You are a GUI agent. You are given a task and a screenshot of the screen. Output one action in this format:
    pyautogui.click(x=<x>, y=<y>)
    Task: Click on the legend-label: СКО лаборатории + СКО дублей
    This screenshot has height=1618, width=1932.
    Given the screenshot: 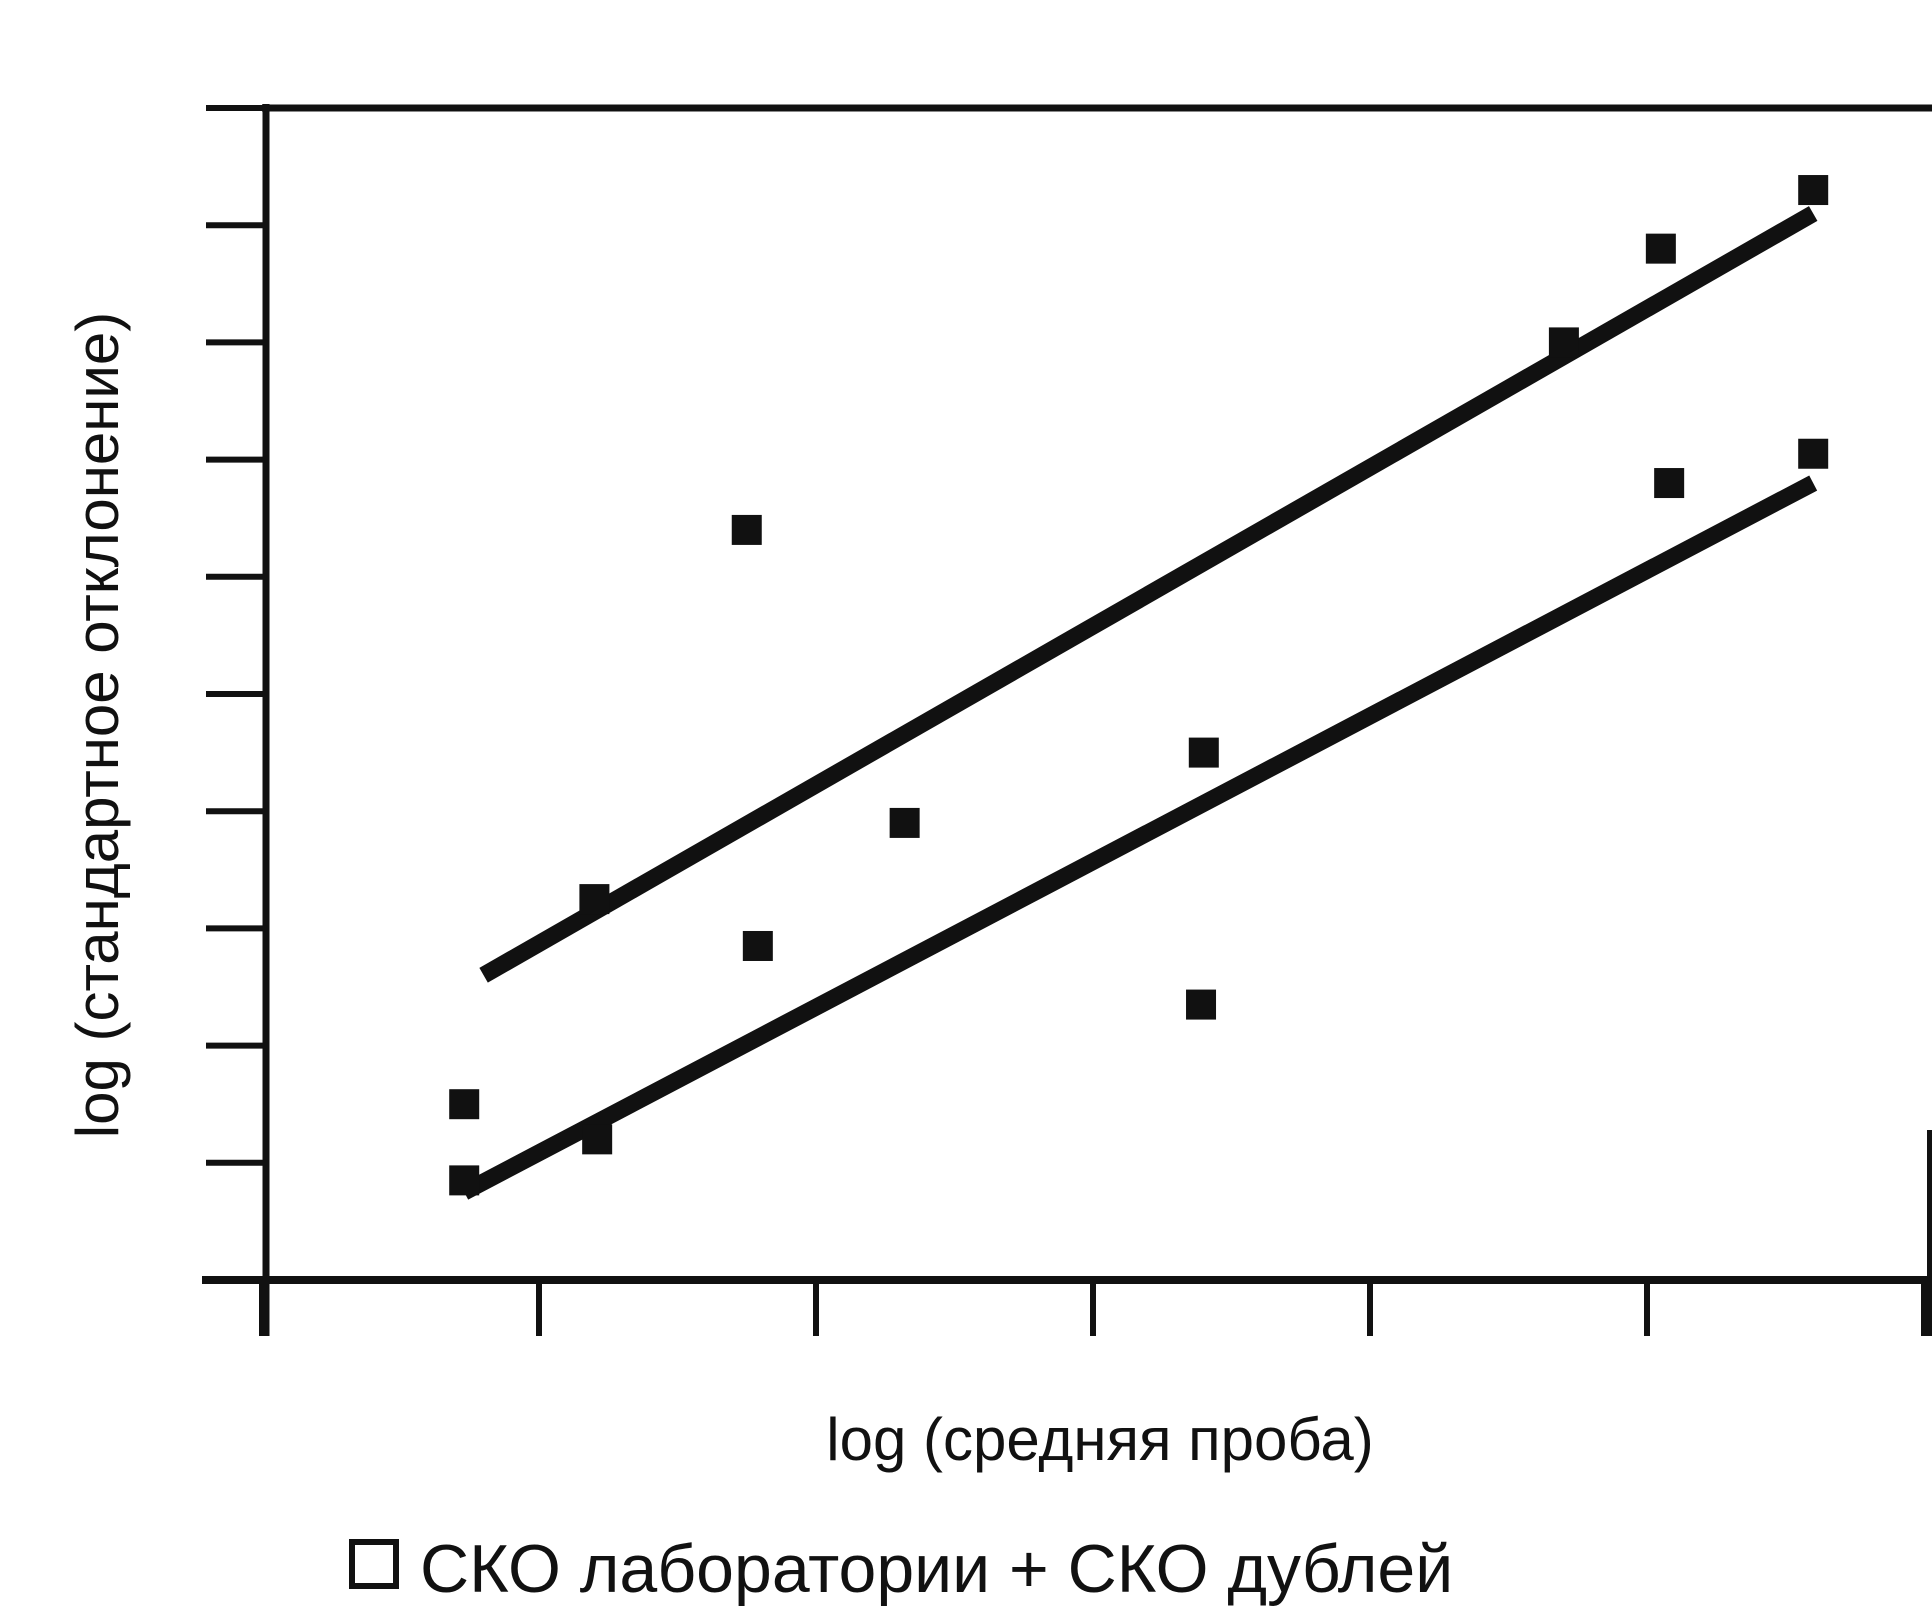 What is the action you would take?
    pyautogui.click(x=936, y=1569)
    